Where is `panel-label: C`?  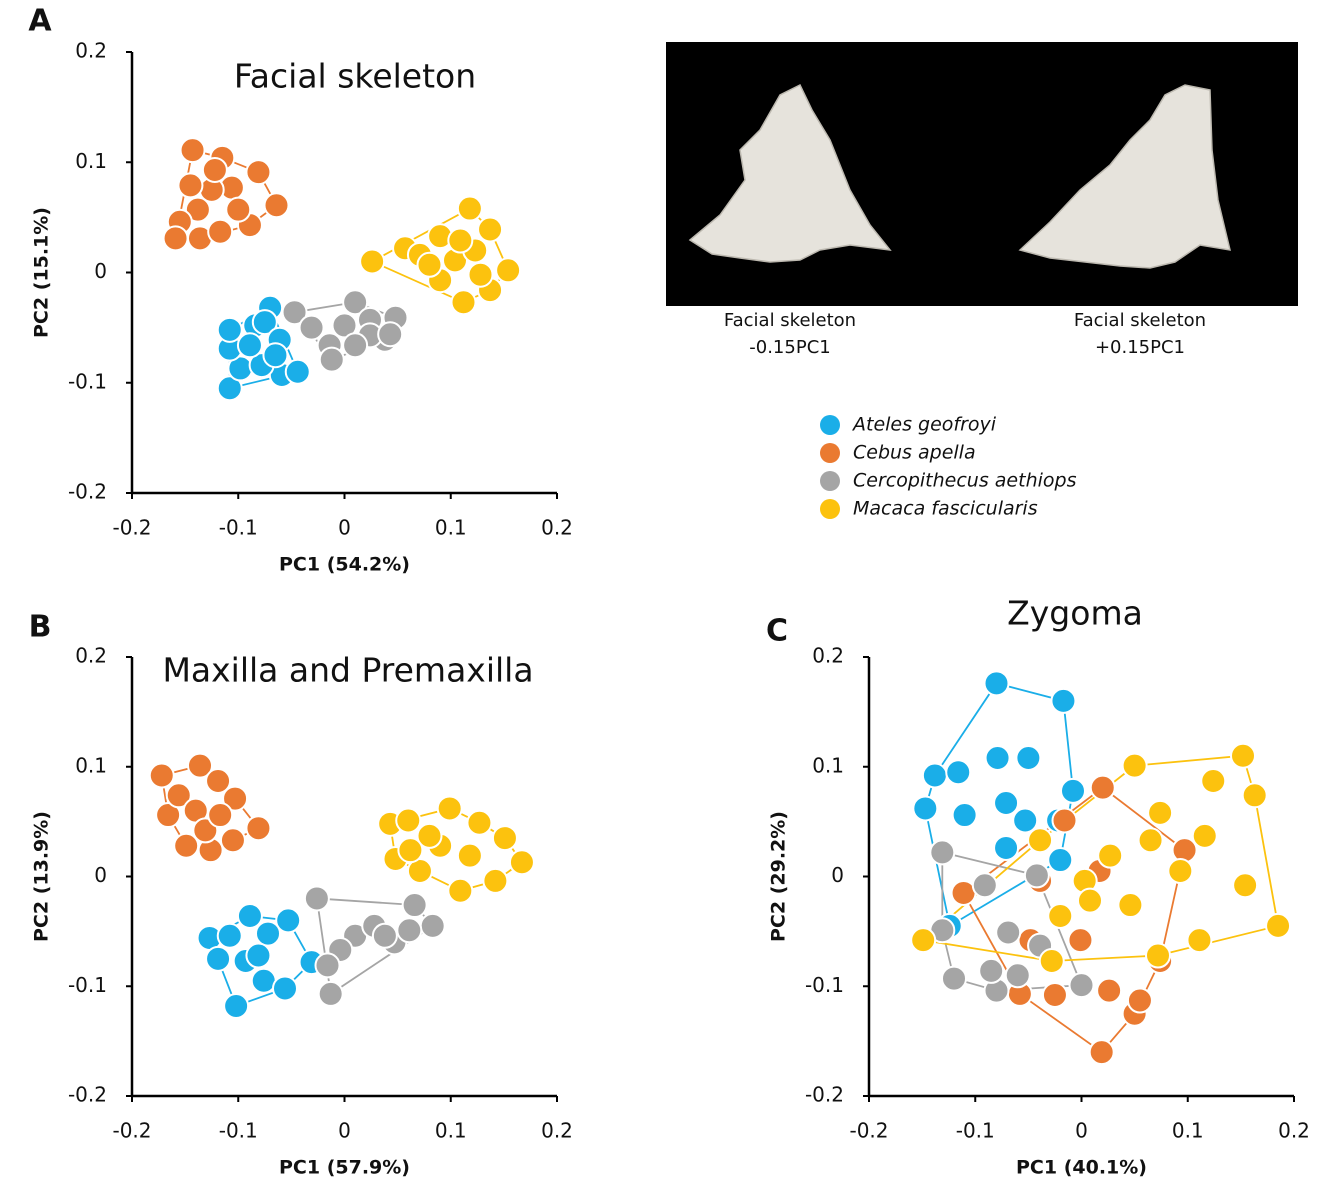
panel-label: C is located at coordinates (777, 631).